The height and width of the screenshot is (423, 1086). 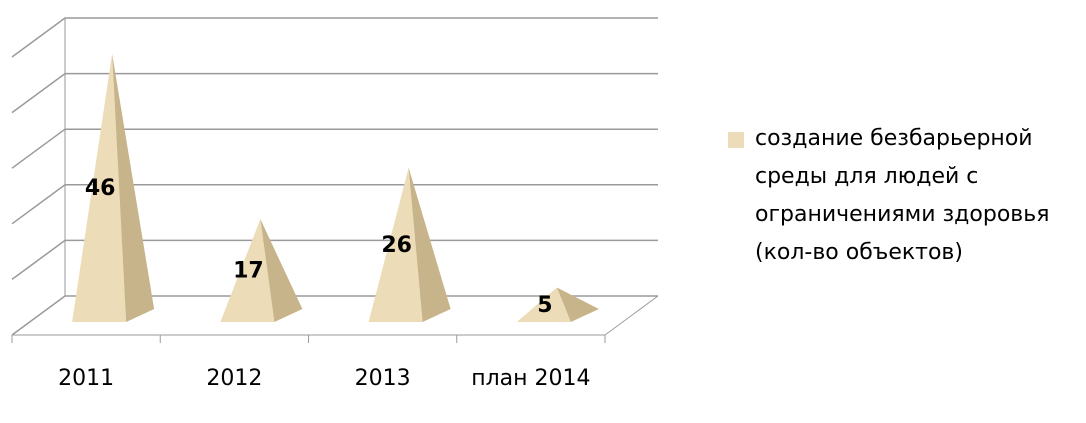 What do you see at coordinates (531, 378) in the screenshot?
I see `x-tick-label: план 2014` at bounding box center [531, 378].